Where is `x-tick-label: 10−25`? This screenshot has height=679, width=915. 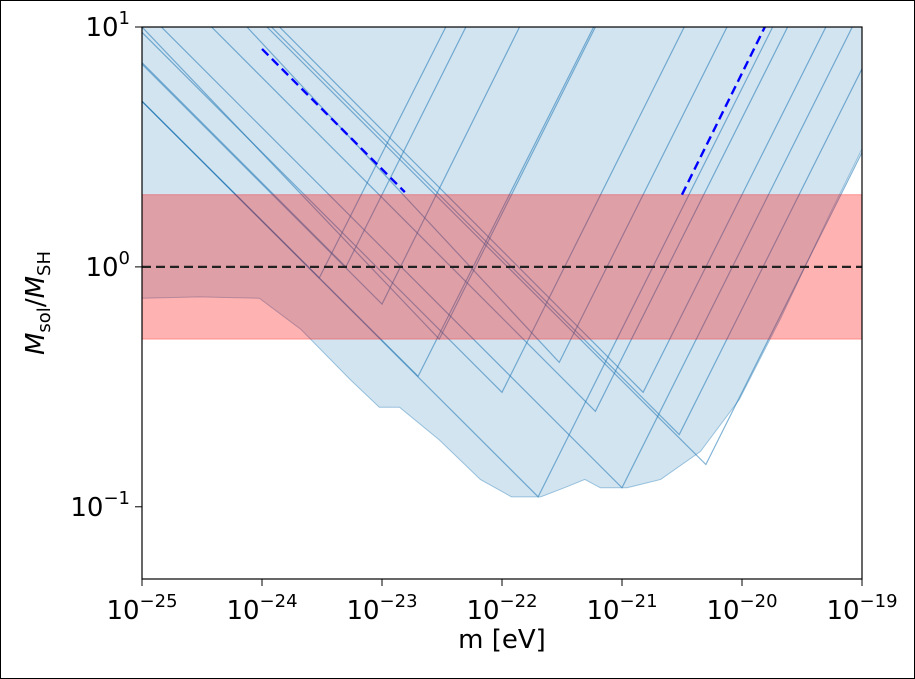
x-tick-label: 10−25 is located at coordinates (141, 608).